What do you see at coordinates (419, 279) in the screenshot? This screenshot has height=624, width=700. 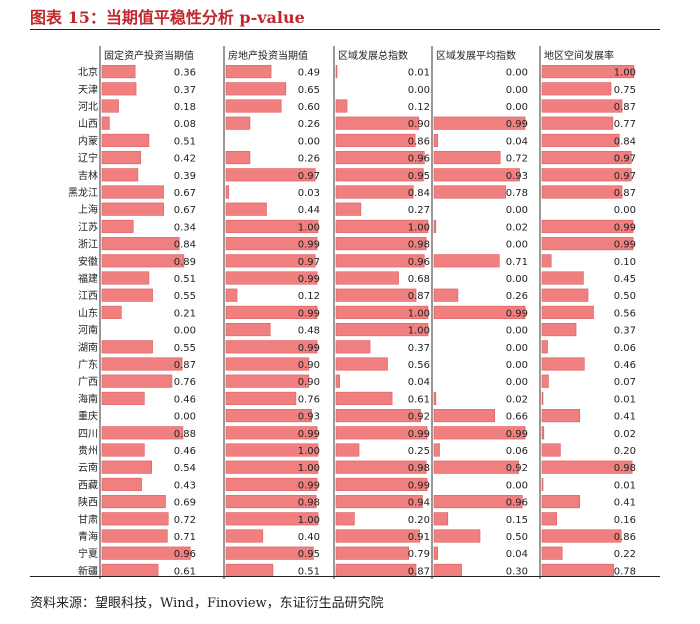 I see `data-value-label: 0.68` at bounding box center [419, 279].